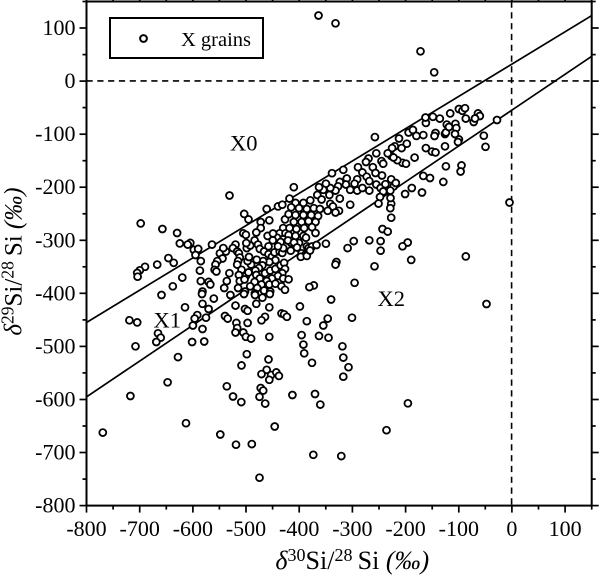  What do you see at coordinates (352, 560) in the screenshot?
I see `svg-text: δ30Si/28 Si (‰)` at bounding box center [352, 560].